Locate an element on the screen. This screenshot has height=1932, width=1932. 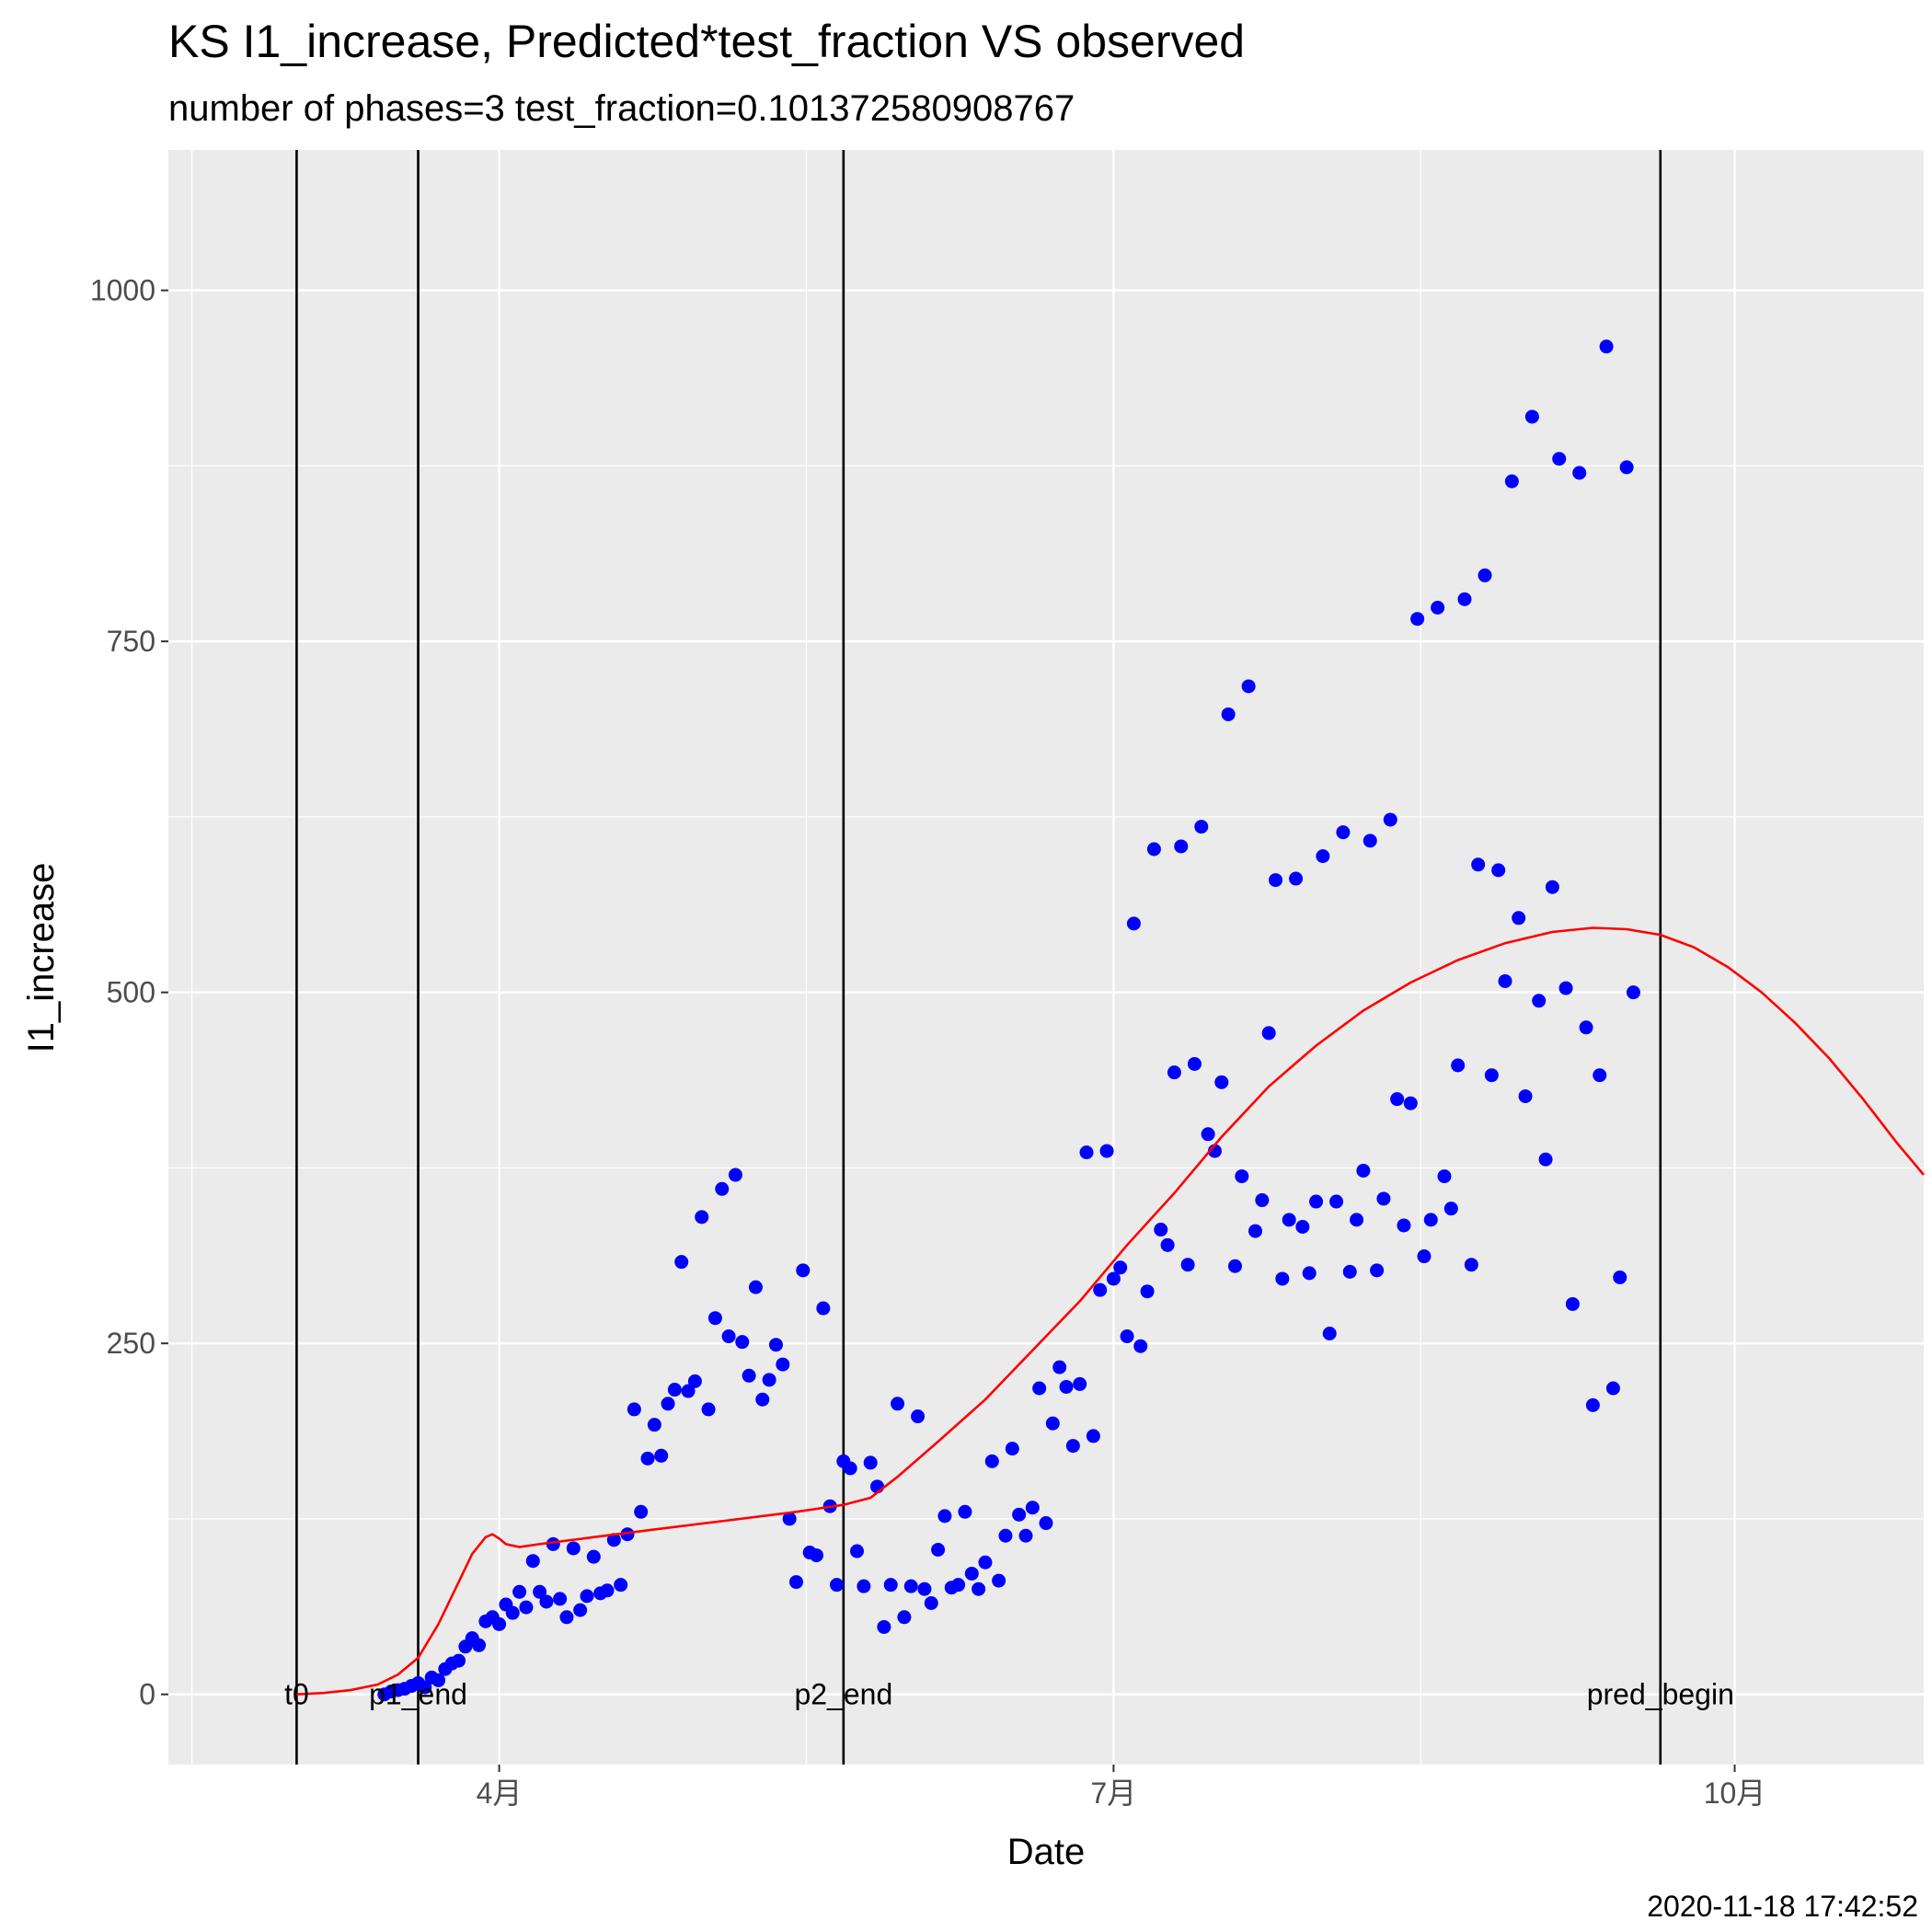
vline-label-p1_end: p1_end is located at coordinates (418, 1694).